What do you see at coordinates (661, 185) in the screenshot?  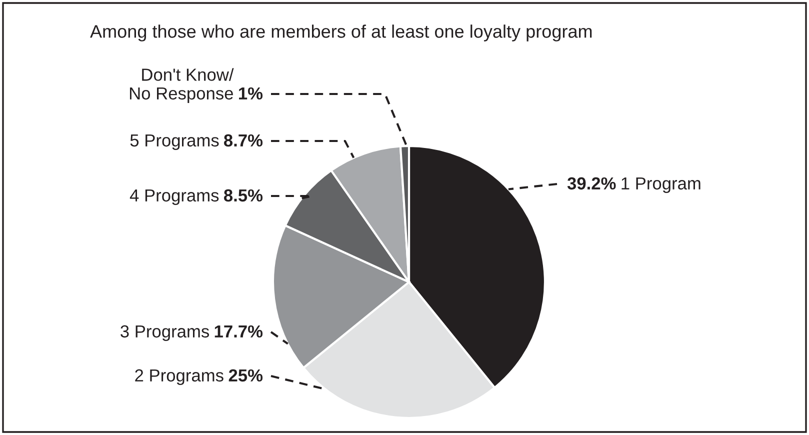 I see `slice-label: 1 Program` at bounding box center [661, 185].